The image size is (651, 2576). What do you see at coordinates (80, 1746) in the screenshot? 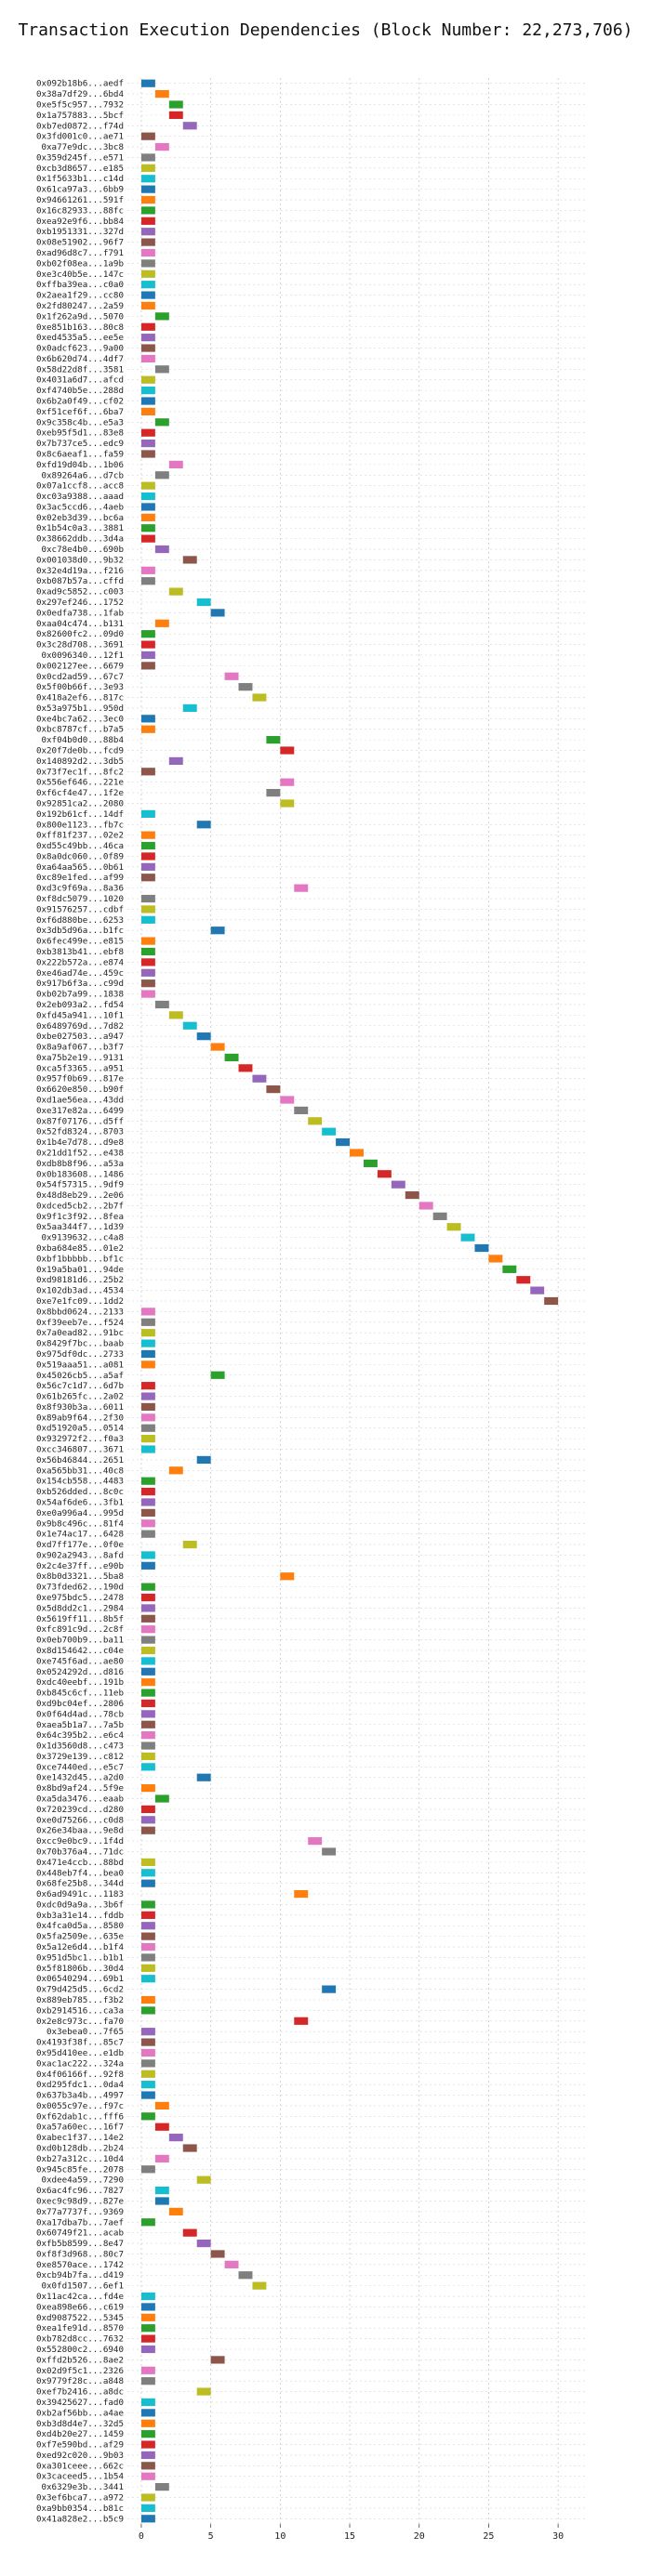
I see `y-tick-label: 0x1d3560d8...c473` at bounding box center [80, 1746].